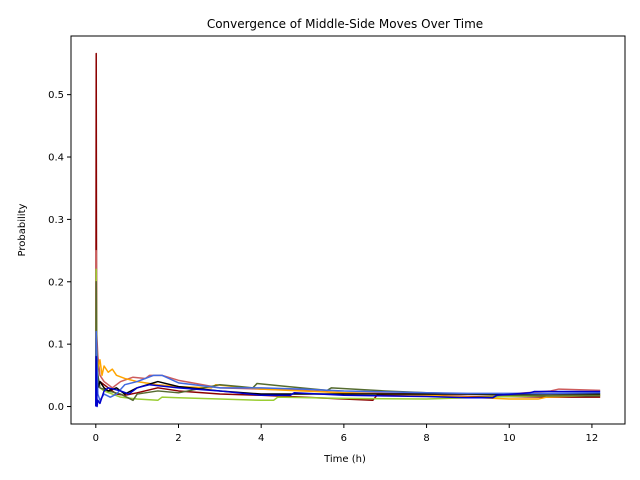  I want to click on y-axis-label: Probability, so click(22, 229).